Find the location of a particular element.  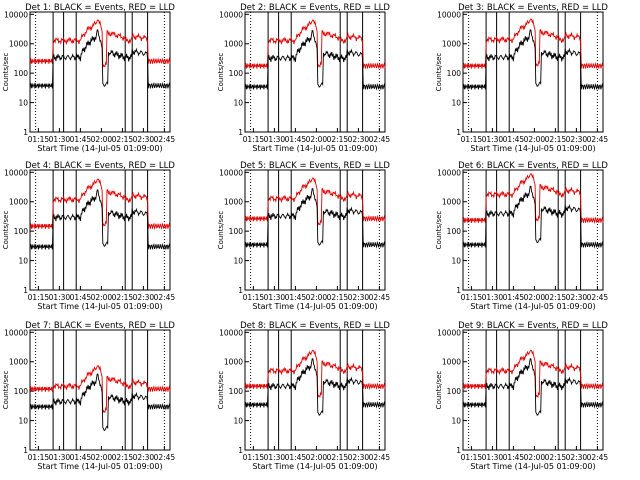

panel-title: Det 3: BLACK = Events, RED = LLD is located at coordinates (533, 8).